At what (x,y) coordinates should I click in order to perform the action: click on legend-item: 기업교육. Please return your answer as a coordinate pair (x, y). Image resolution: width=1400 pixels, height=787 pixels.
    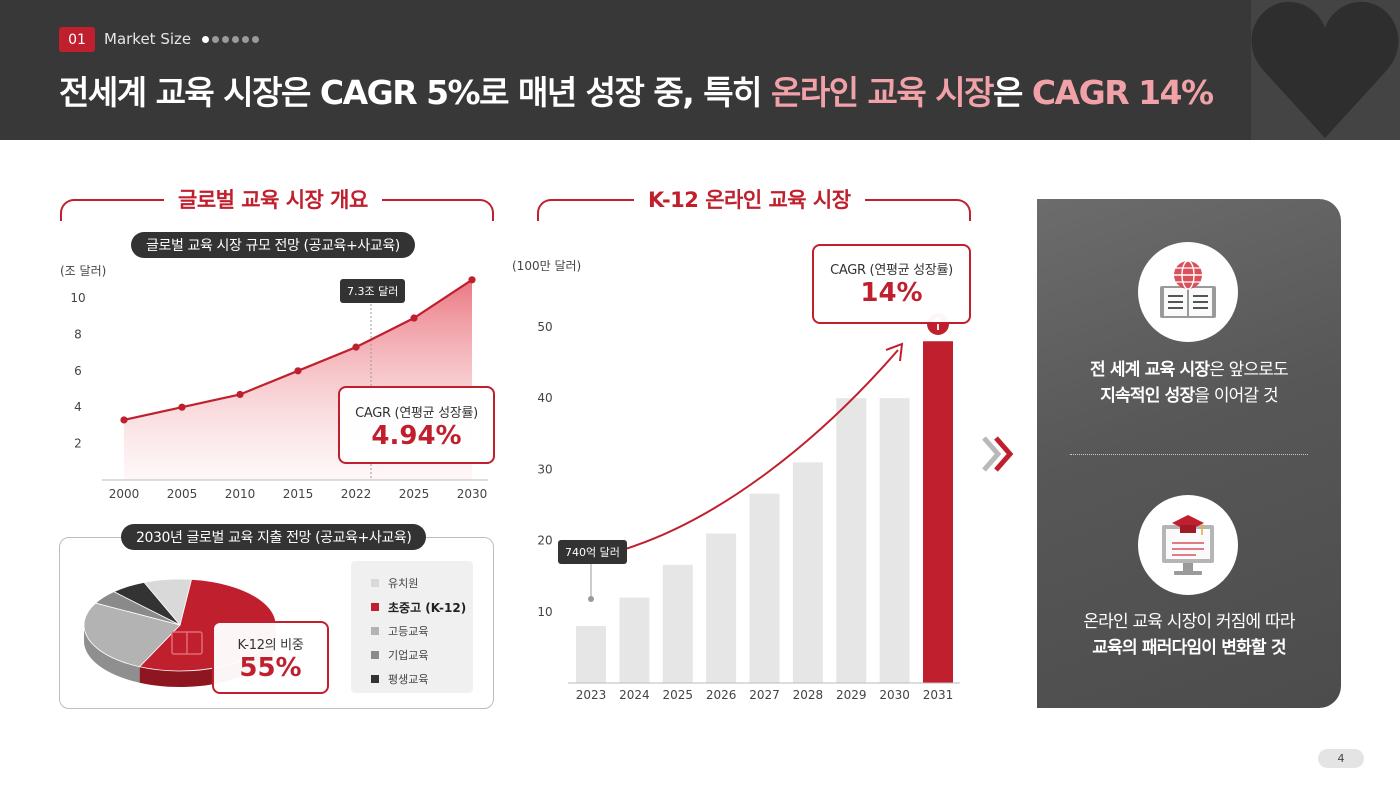
    Looking at the image, I should click on (422, 655).